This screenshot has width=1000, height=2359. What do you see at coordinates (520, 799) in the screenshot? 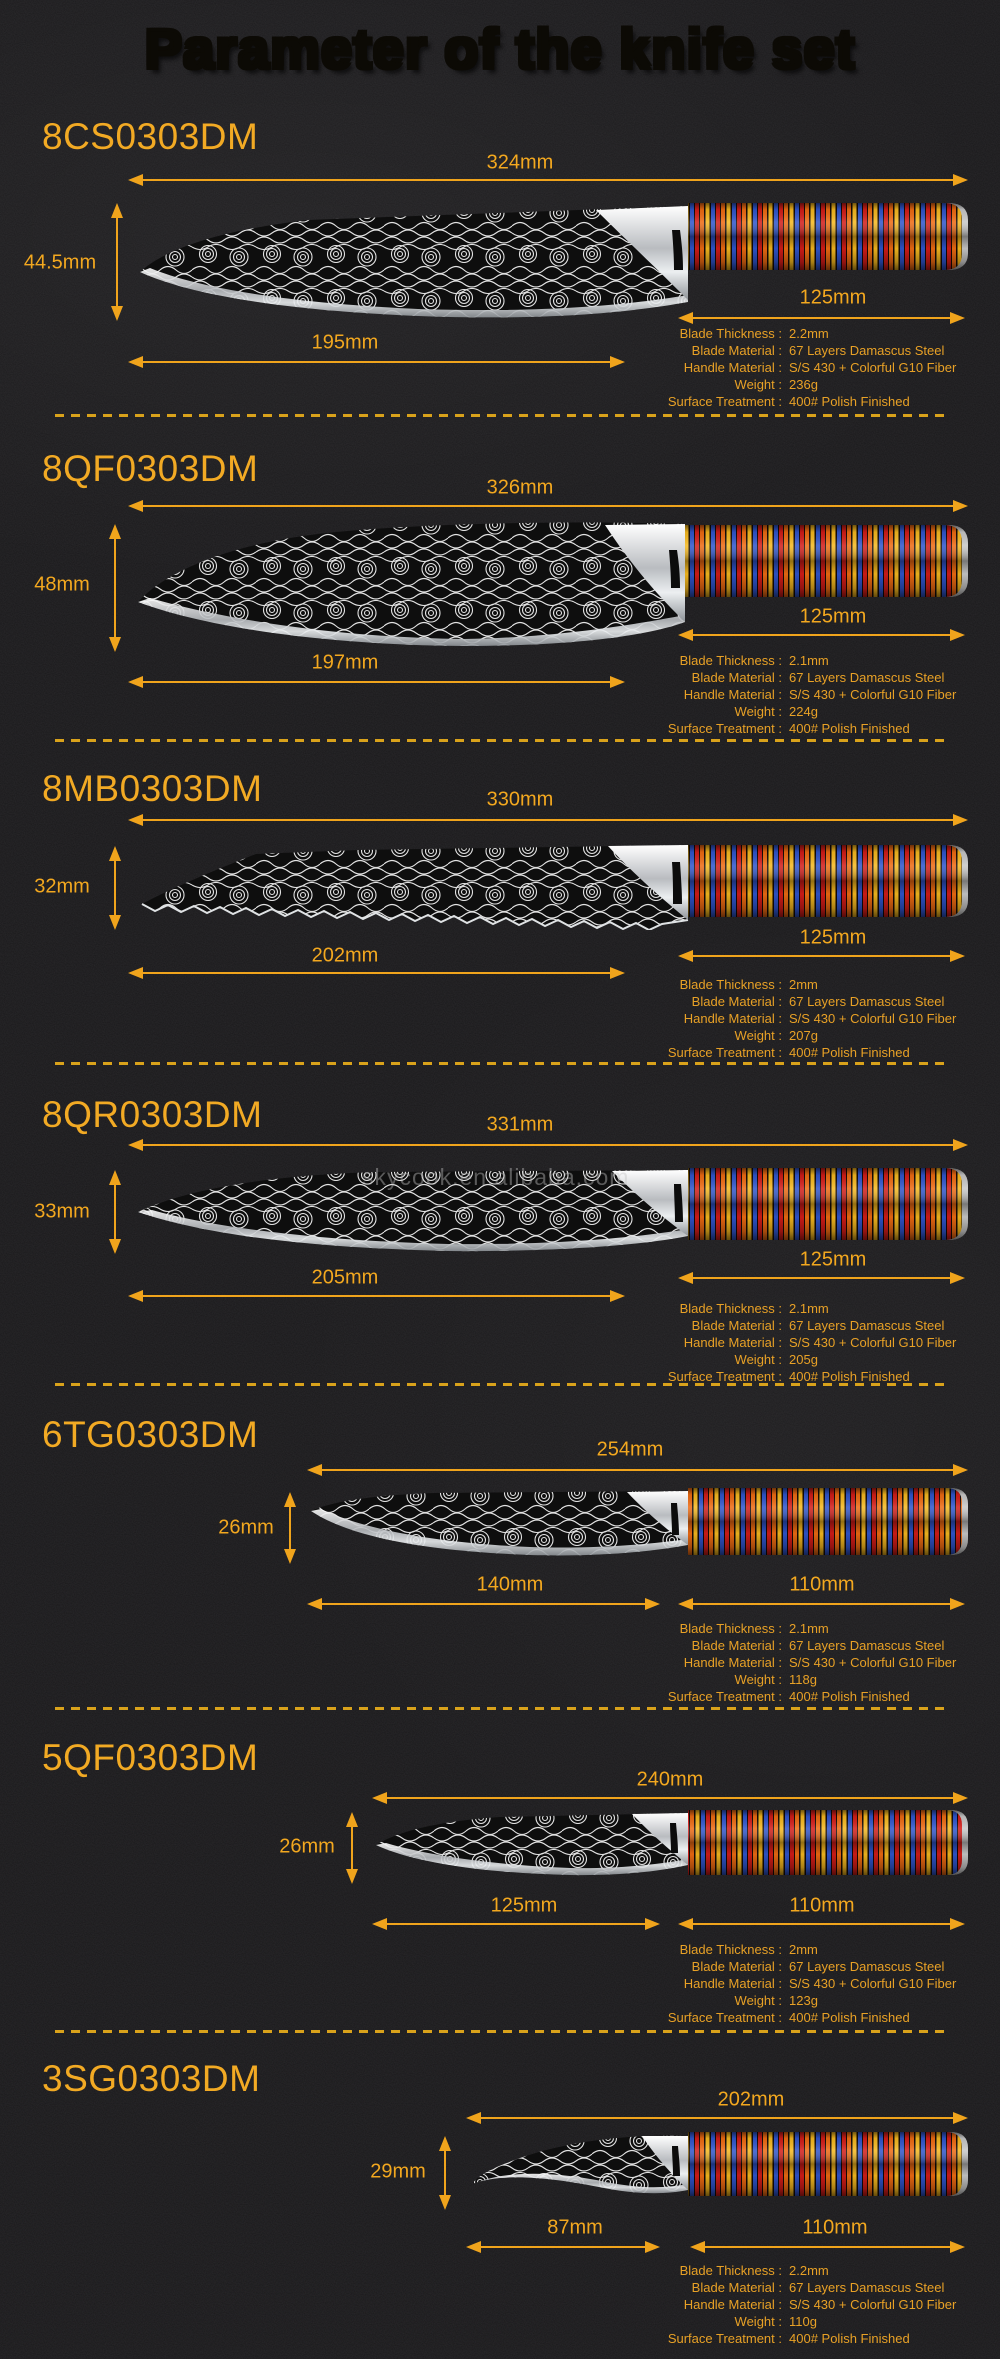
I see `overall-length-label: 330mm` at bounding box center [520, 799].